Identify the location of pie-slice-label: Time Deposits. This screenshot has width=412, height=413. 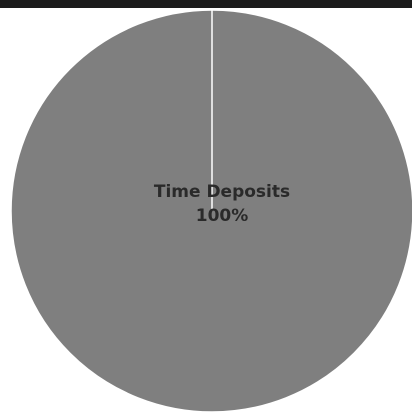
(222, 192).